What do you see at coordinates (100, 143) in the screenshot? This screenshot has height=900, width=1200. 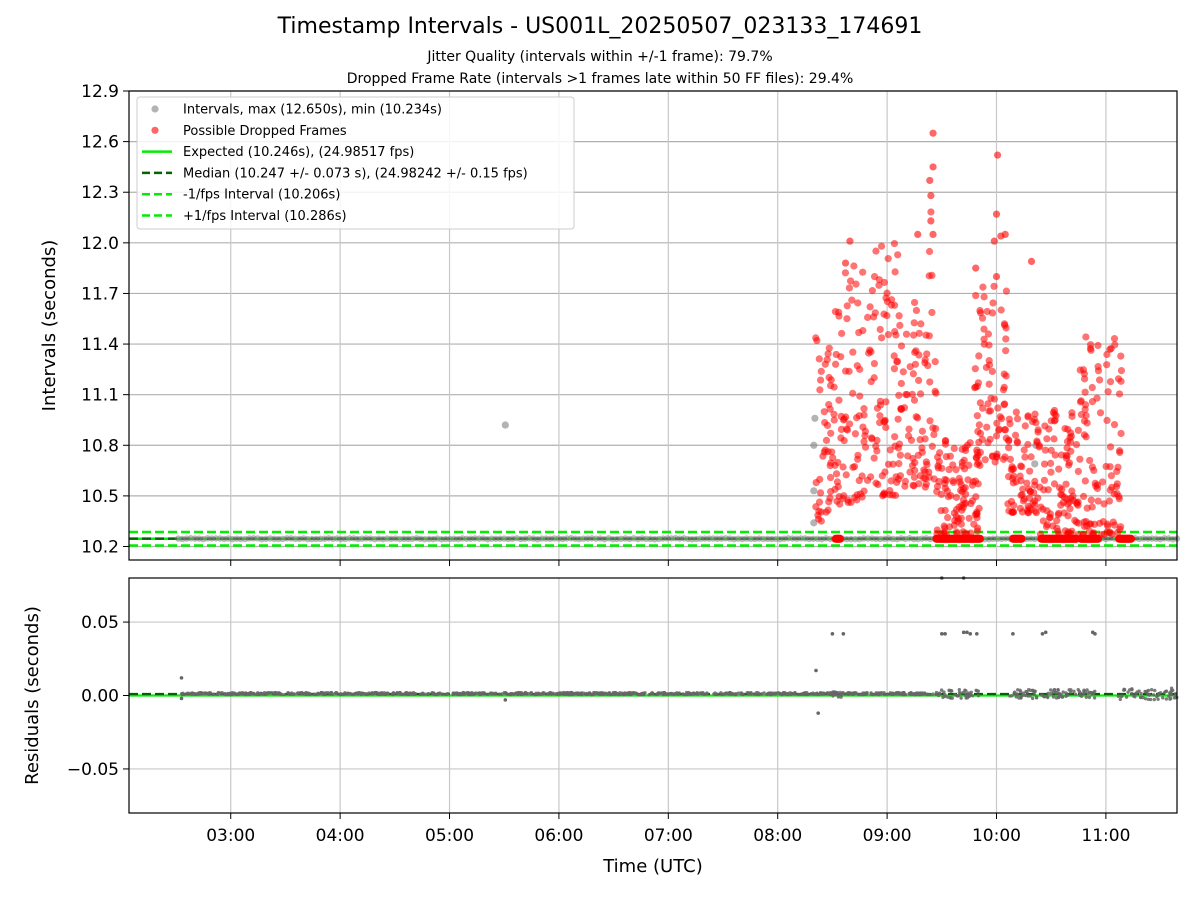 I see `top-ytick-label: 12.6` at bounding box center [100, 143].